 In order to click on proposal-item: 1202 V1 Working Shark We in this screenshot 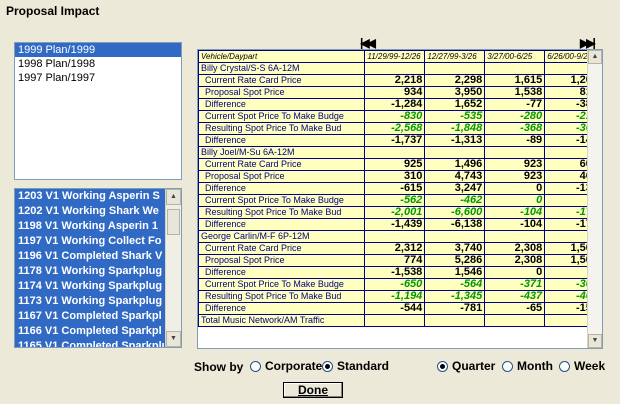, I will do `click(90, 211)`.